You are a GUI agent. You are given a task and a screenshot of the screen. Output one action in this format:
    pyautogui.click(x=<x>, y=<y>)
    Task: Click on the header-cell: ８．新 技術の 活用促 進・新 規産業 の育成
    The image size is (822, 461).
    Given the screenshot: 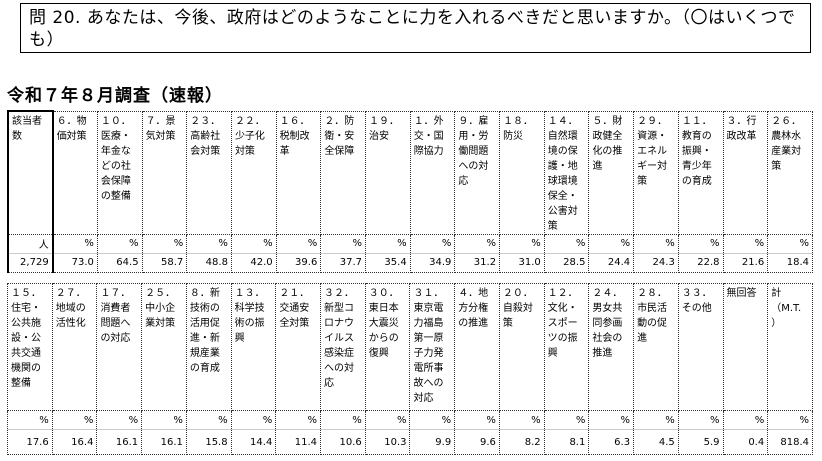 What is the action you would take?
    pyautogui.click(x=208, y=347)
    